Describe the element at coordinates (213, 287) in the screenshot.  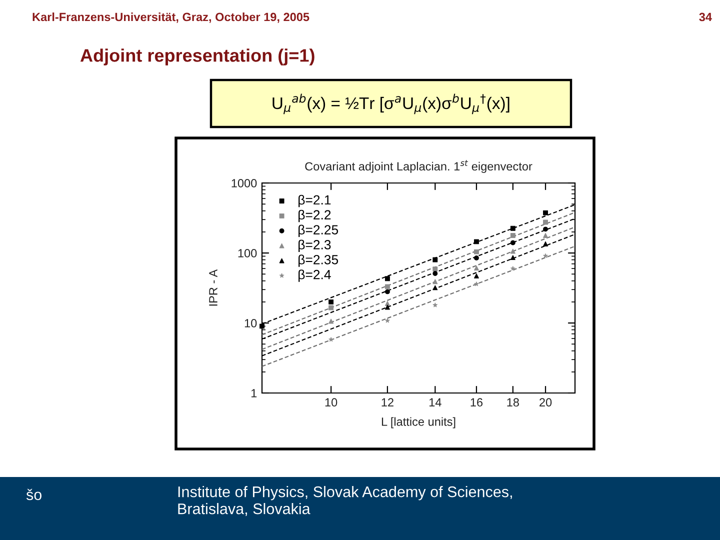
I see `y-axis-title: IPR - A` at that location.